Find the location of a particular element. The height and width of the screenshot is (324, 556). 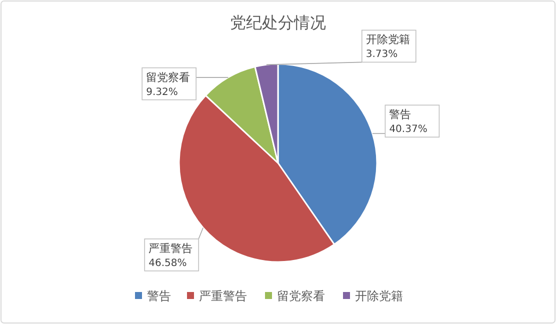

legend-label: 开除党籍 is located at coordinates (379, 296).